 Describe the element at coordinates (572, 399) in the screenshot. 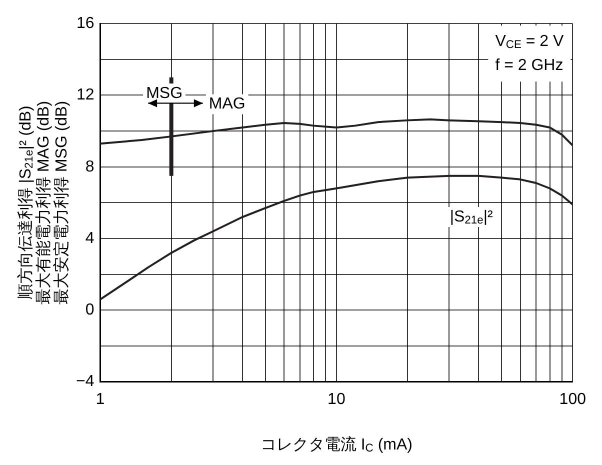

I see `x-tick-label: 100` at that location.